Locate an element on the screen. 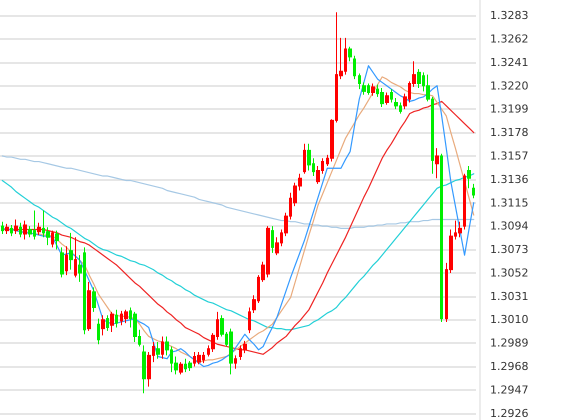 This screenshot has height=420, width=570. y-tick-label: 1.3094 is located at coordinates (509, 226).